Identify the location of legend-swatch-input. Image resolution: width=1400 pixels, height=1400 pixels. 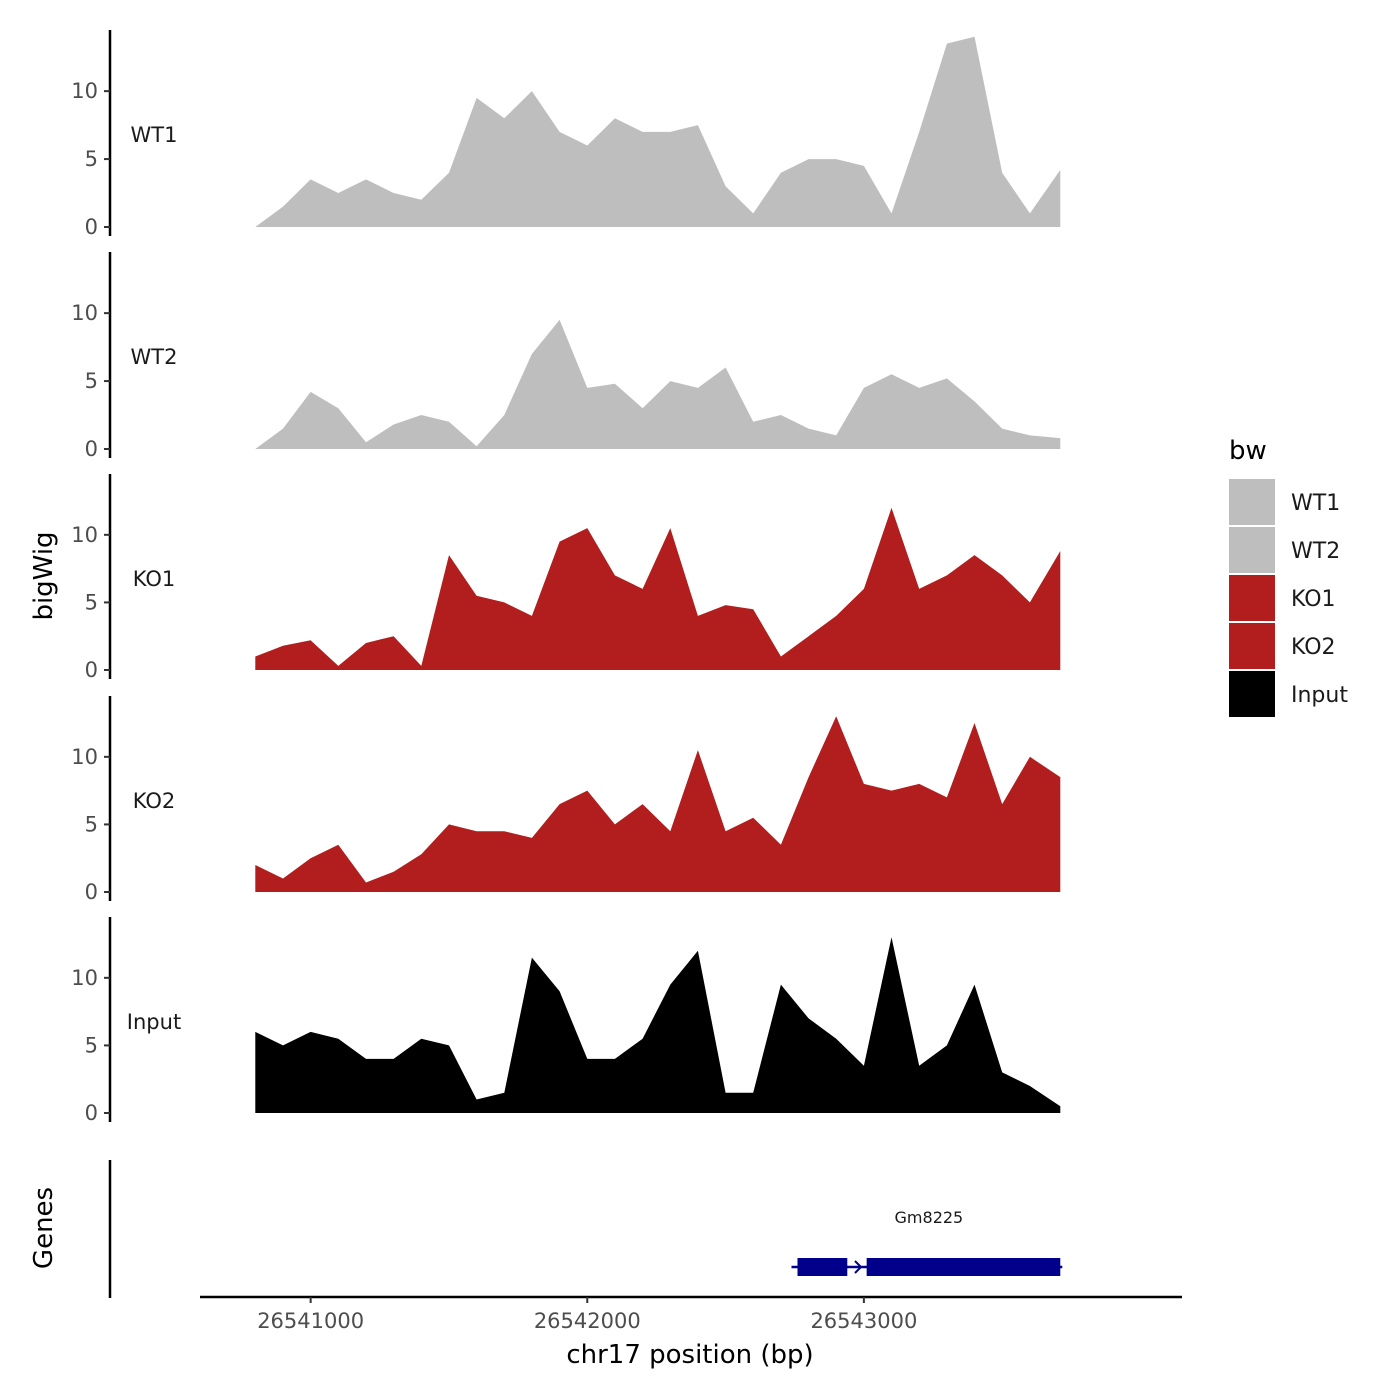
(1252, 694).